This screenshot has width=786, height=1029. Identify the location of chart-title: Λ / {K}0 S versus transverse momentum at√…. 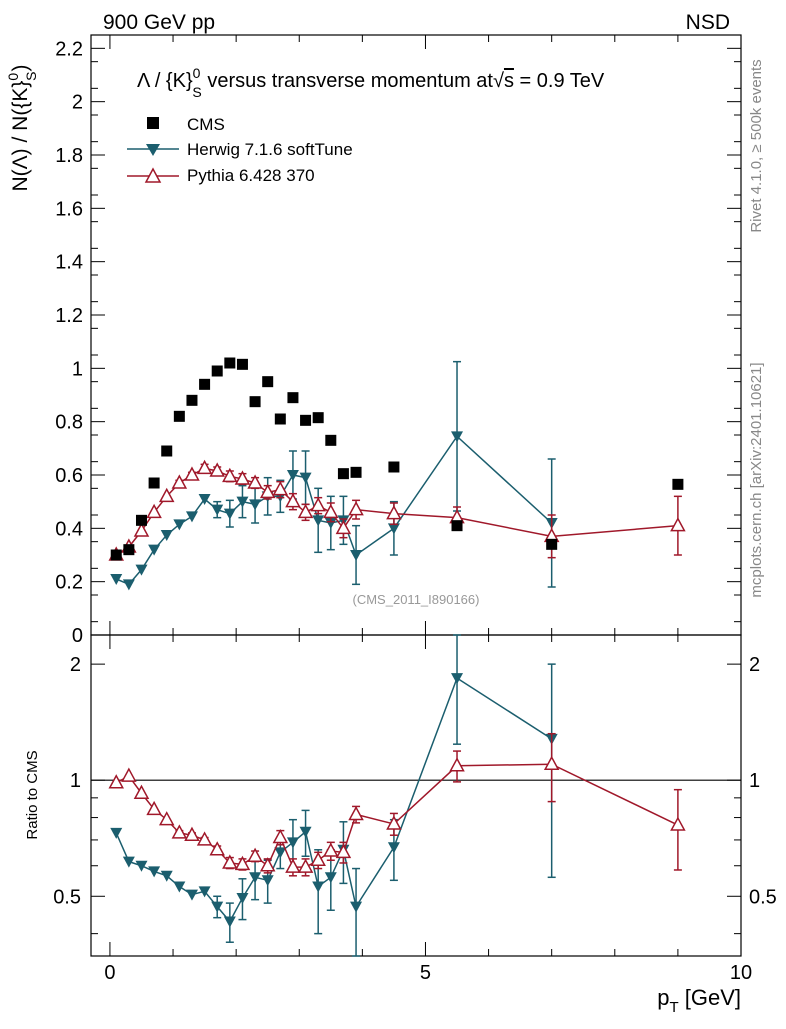
(371, 82).